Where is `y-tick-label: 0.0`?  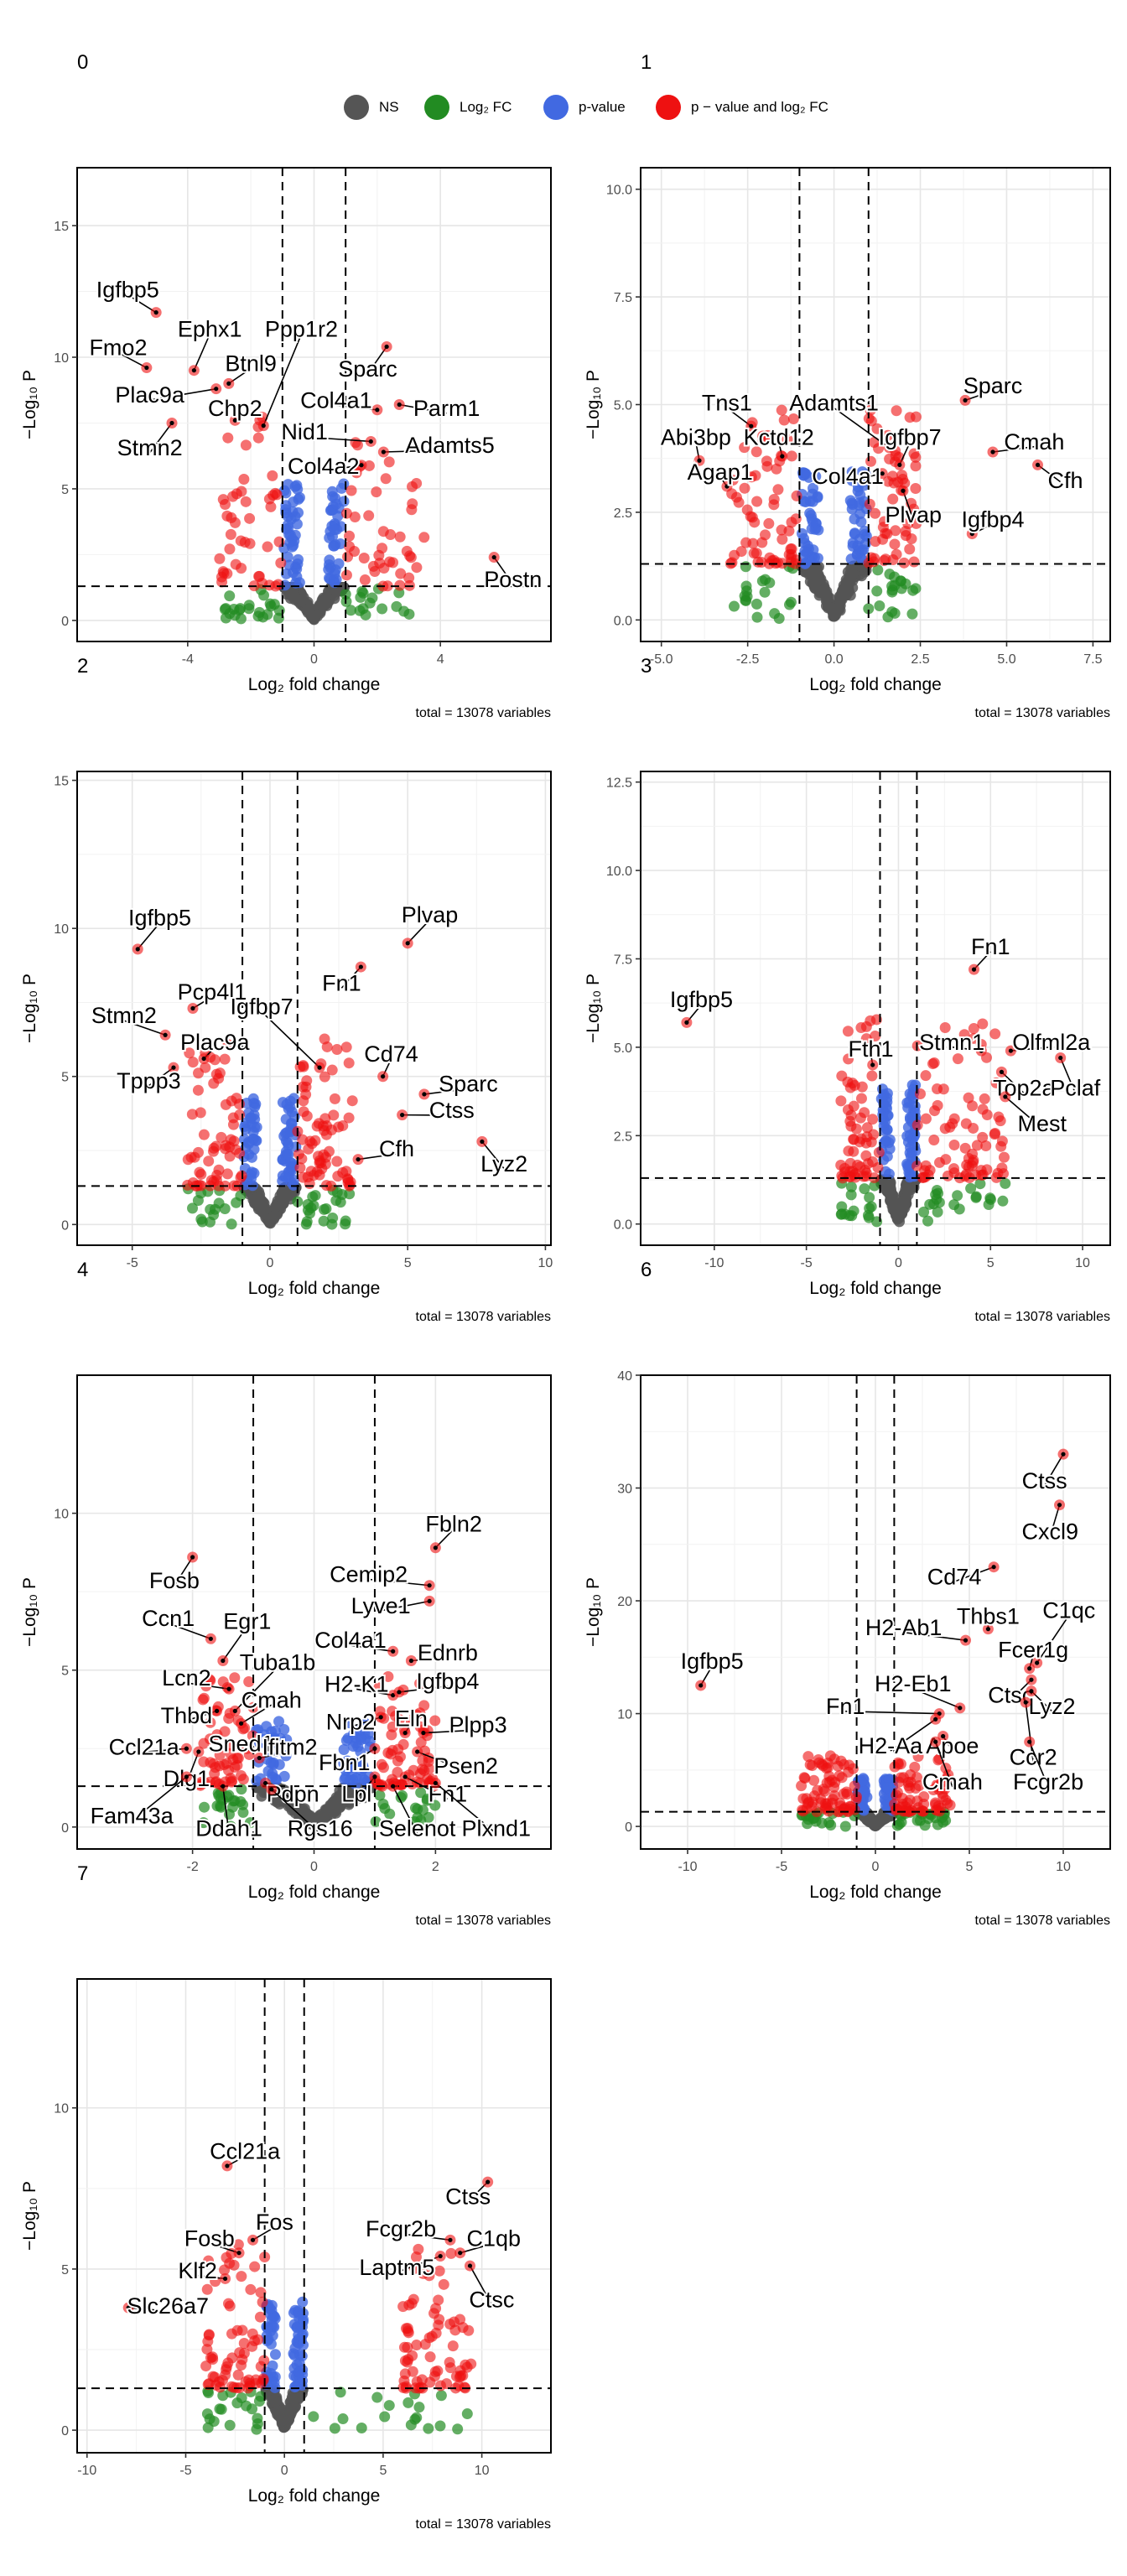 y-tick-label: 0.0 is located at coordinates (623, 1225).